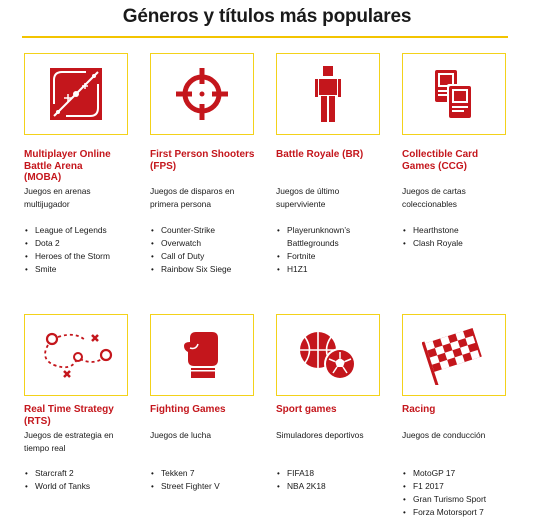 Image resolution: width=534 pixels, height=529 pixels. Describe the element at coordinates (45, 448) in the screenshot. I see `genre-description: tiempo real` at that location.